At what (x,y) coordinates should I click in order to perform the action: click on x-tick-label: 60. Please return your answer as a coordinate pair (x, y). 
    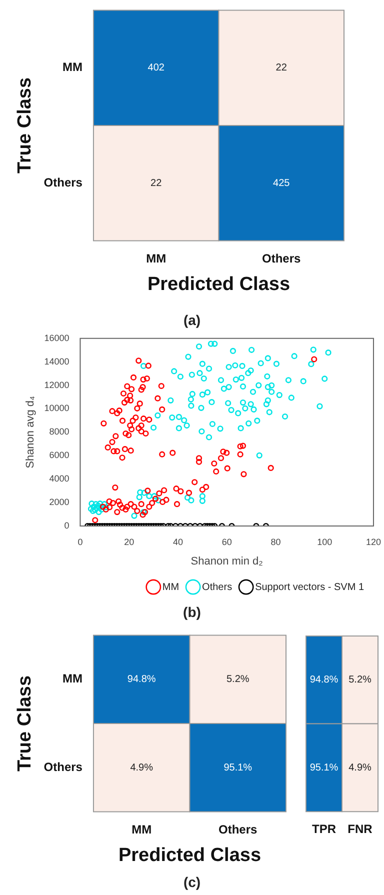
    Looking at the image, I should click on (227, 541).